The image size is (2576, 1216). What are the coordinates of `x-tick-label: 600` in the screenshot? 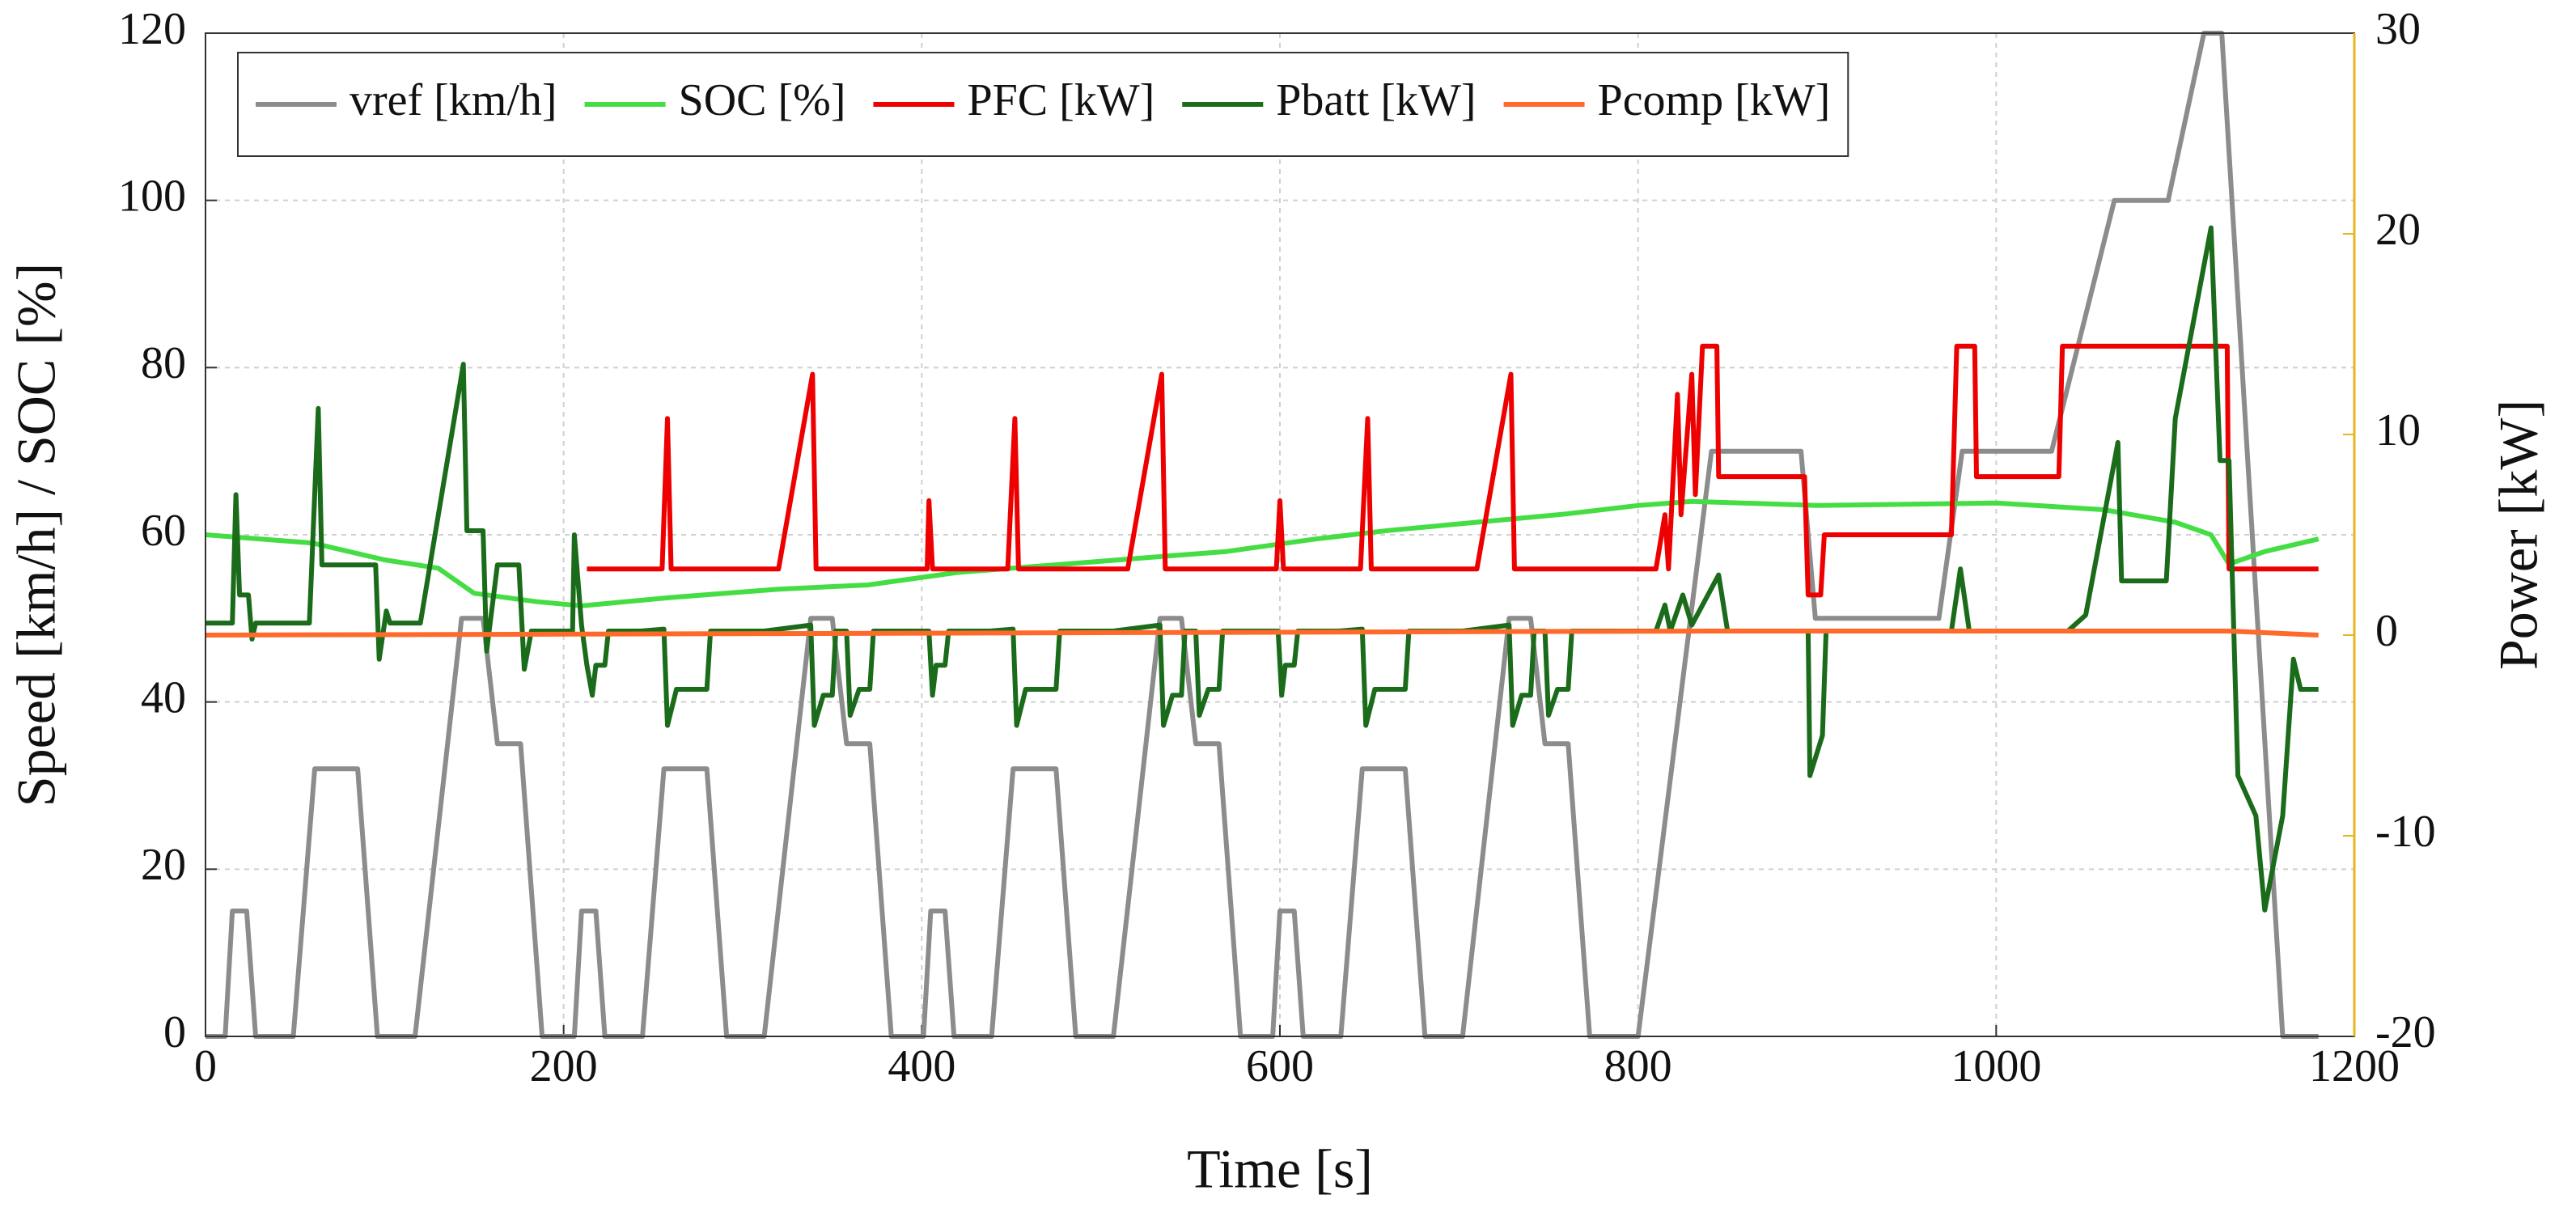 It's located at (1280, 1066).